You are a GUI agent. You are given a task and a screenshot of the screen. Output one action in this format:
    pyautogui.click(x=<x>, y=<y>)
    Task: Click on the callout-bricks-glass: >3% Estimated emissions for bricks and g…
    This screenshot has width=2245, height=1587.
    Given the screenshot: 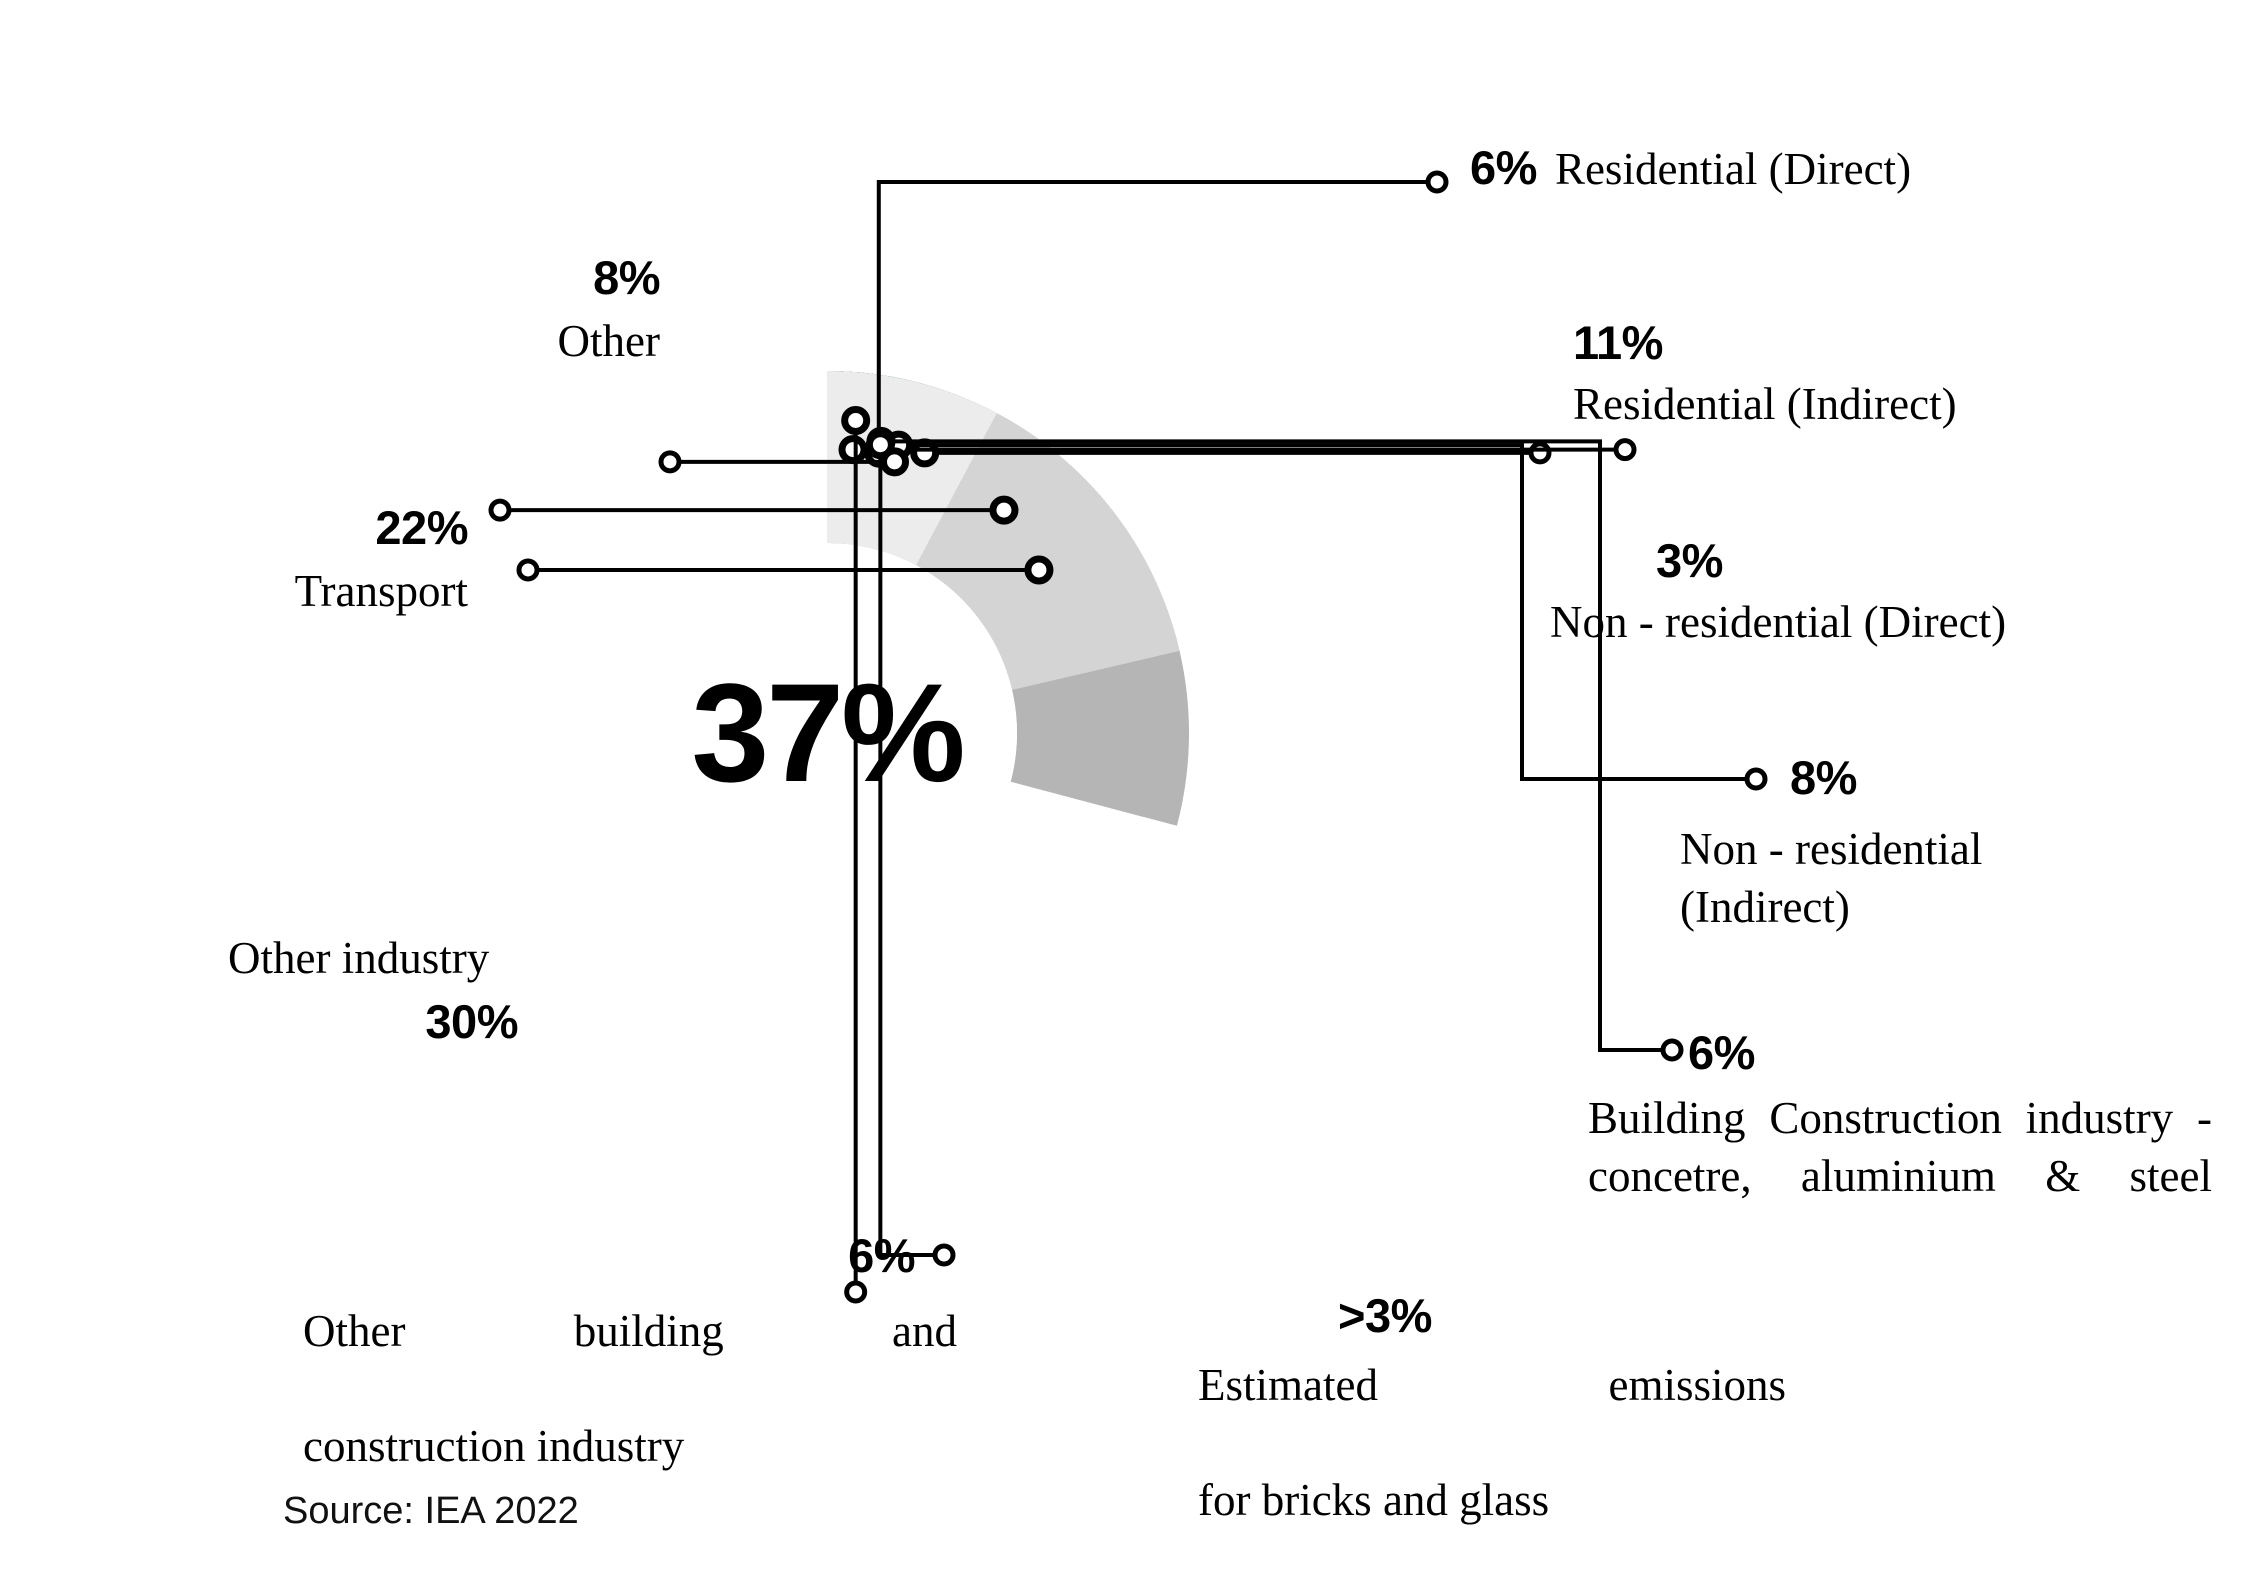 What is the action you would take?
    pyautogui.click(x=1568, y=1409)
    